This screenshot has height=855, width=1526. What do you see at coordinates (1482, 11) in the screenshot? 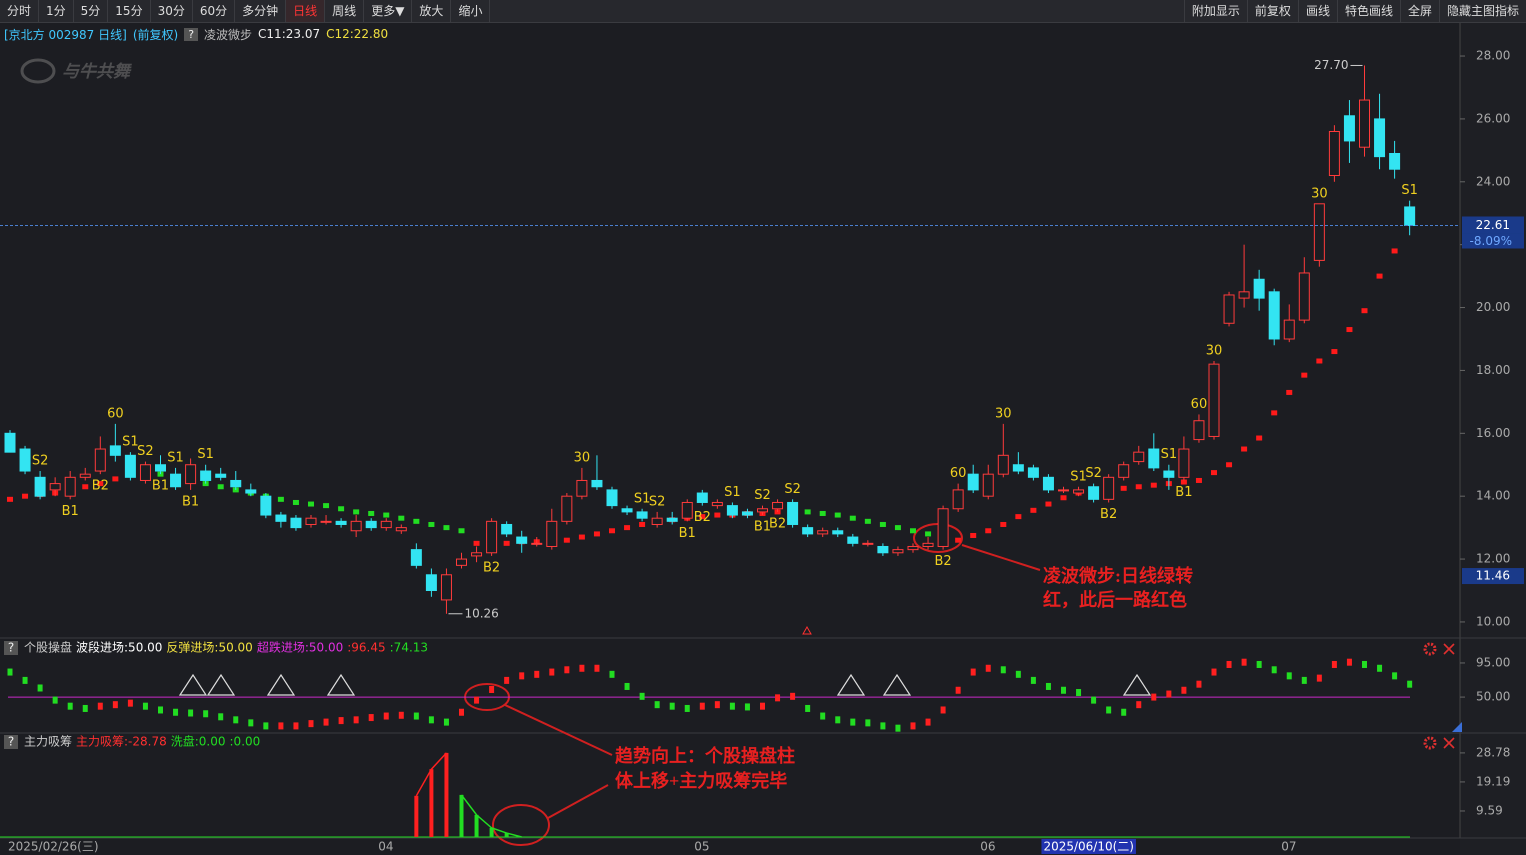
I see `toolbar-button: 隐藏主图指标` at bounding box center [1482, 11].